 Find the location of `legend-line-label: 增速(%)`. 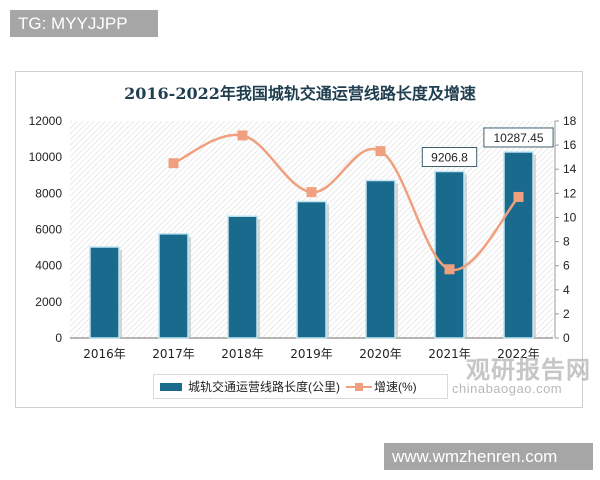

legend-line-label: 增速(%) is located at coordinates (395, 387).